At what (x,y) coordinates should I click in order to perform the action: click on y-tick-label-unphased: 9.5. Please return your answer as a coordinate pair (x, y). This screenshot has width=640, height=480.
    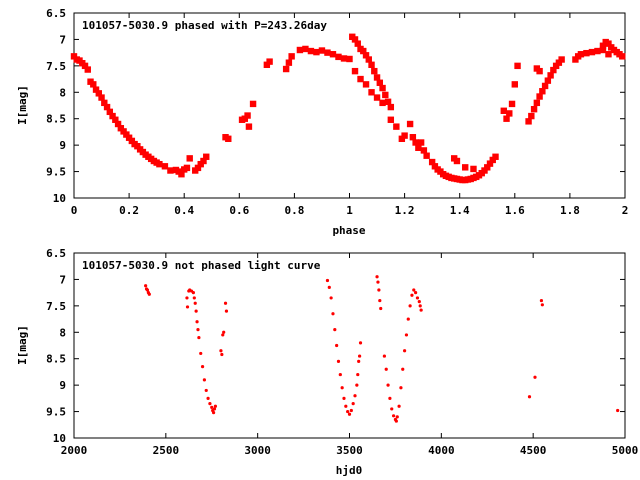
    Looking at the image, I should click on (56, 412).